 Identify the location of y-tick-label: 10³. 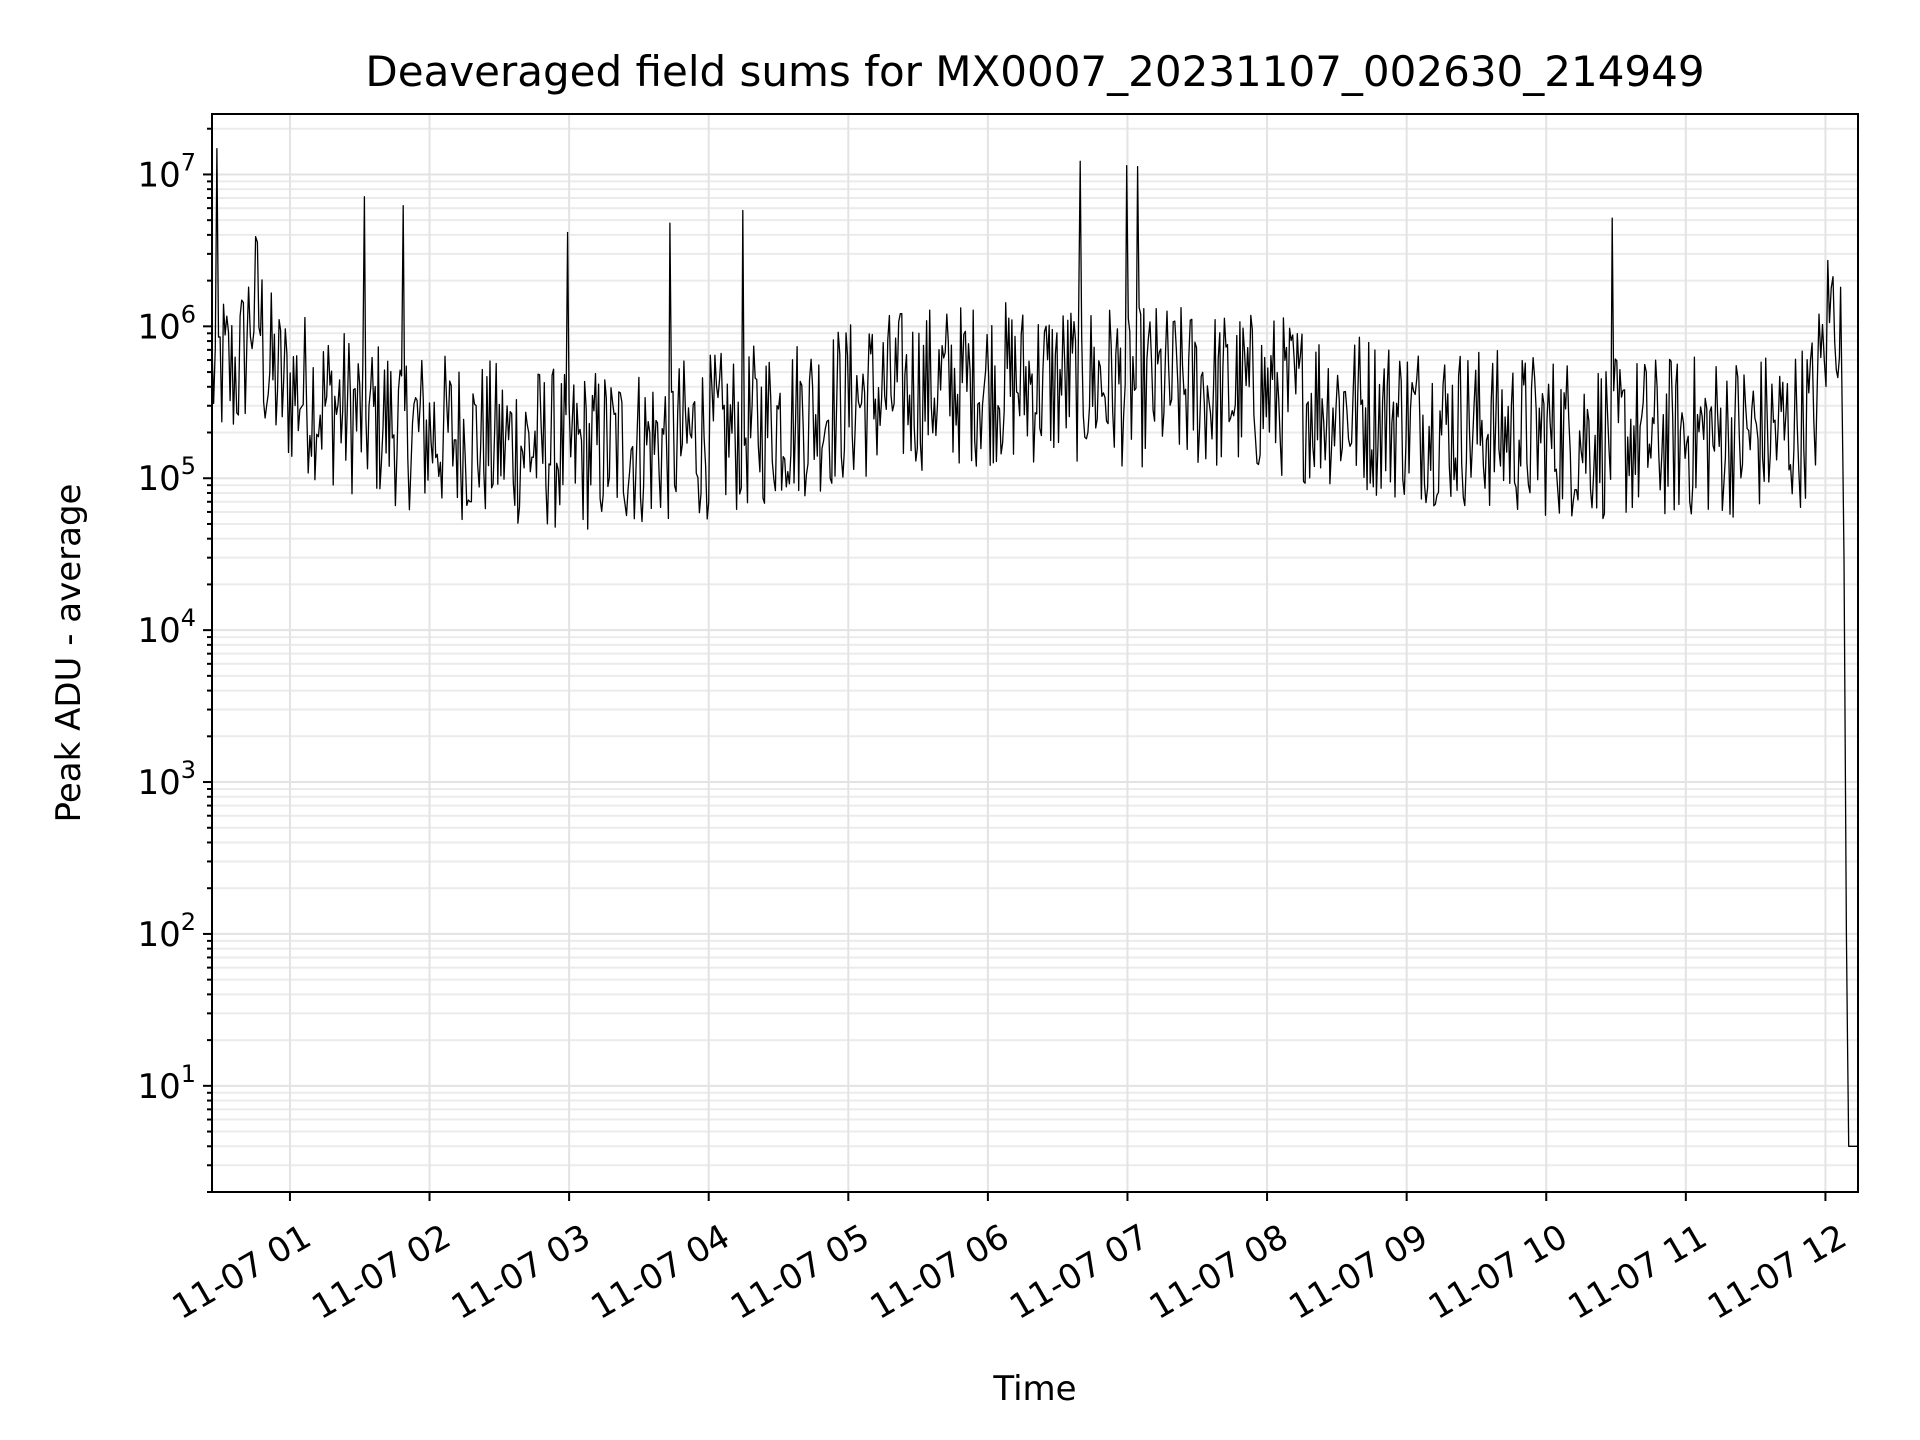
(166, 779).